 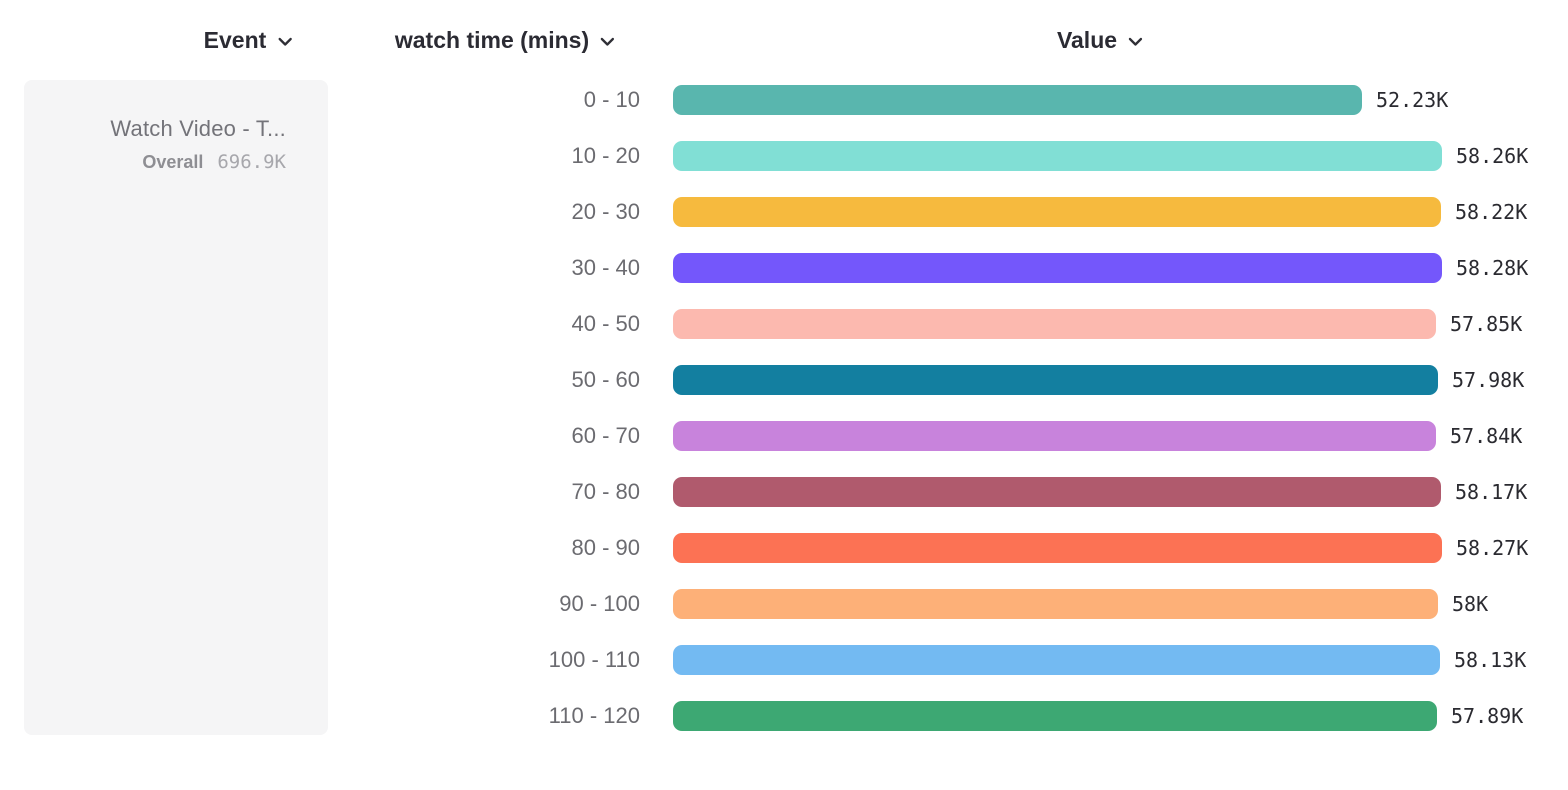 I want to click on chart-row: 20 - 30 58.22K, so click(x=784, y=212).